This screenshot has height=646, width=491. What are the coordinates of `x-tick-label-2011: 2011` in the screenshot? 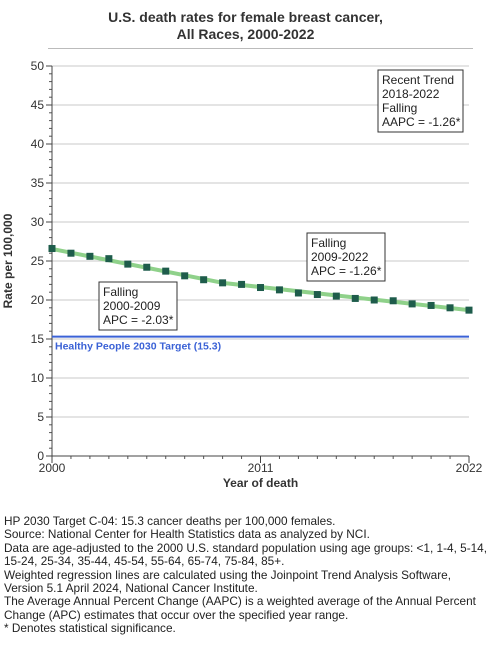 It's located at (261, 468).